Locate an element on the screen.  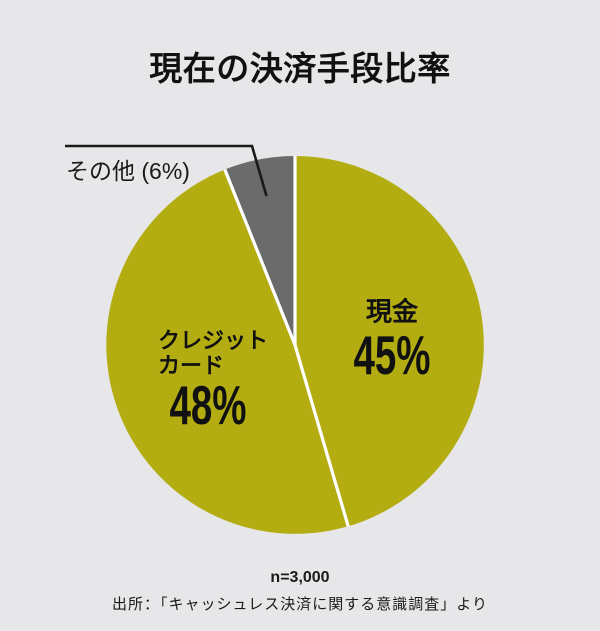
other-callout-label: その他 (6%) is located at coordinates (128, 171).